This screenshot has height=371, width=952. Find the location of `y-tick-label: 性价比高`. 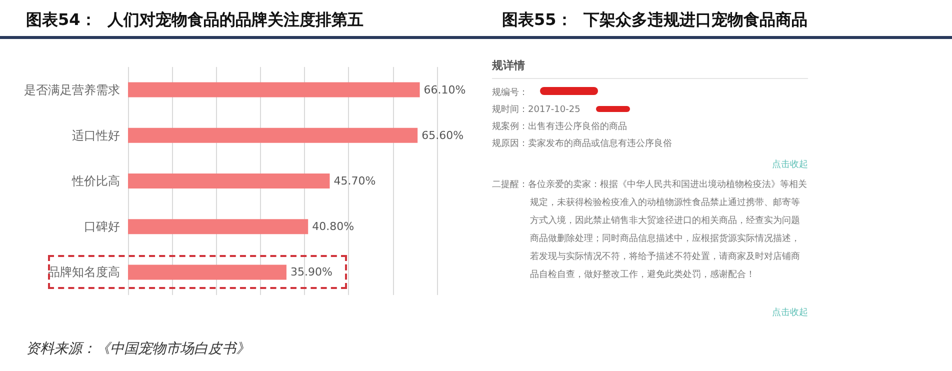

y-tick-label: 性价比高 is located at coordinates (95, 181).